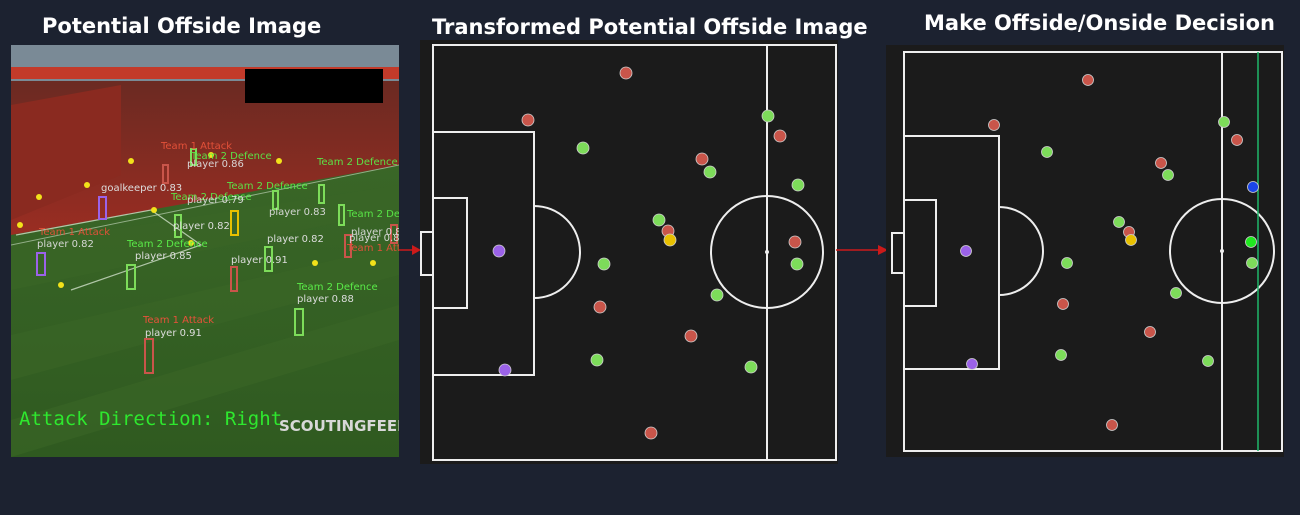 The image size is (1300, 515). Describe the element at coordinates (1100, 23) in the screenshot. I see `panel3-title: Make Offside/Onside Decision` at that location.